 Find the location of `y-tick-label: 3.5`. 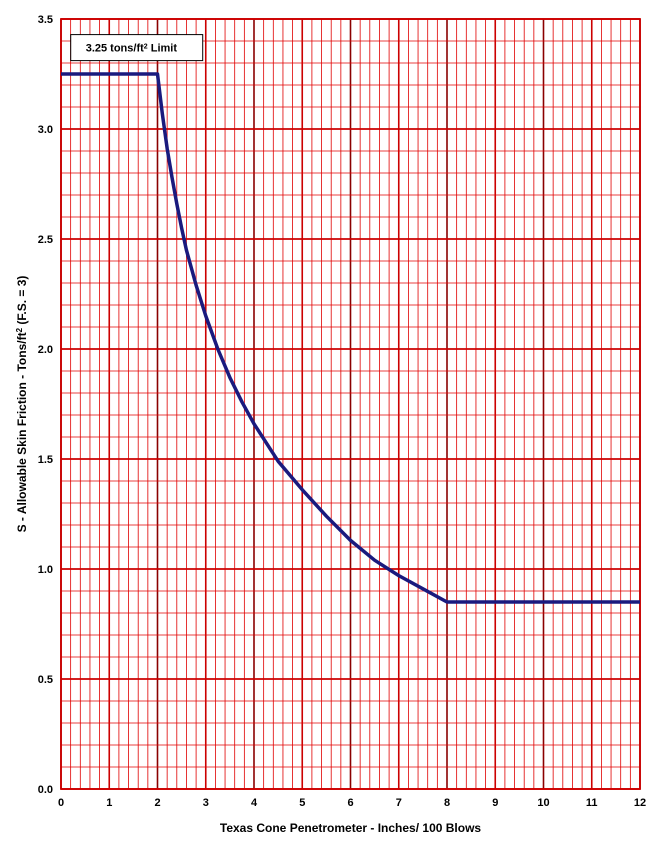

y-tick-label: 3.5 is located at coordinates (45, 20).